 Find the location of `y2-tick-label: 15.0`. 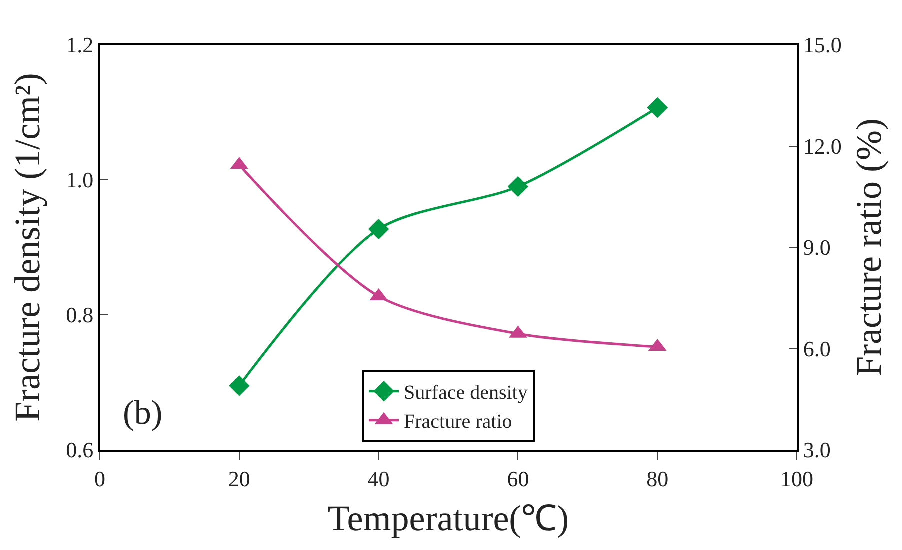

y2-tick-label: 15.0 is located at coordinates (822, 45).